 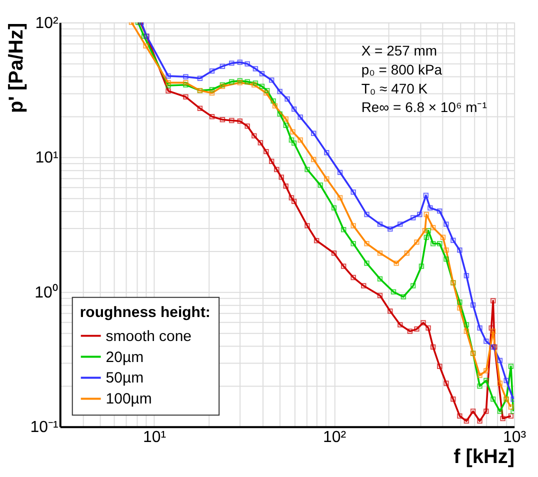 What do you see at coordinates (46, 292) in the screenshot?
I see `y-tick-label: 10⁰` at bounding box center [46, 292].